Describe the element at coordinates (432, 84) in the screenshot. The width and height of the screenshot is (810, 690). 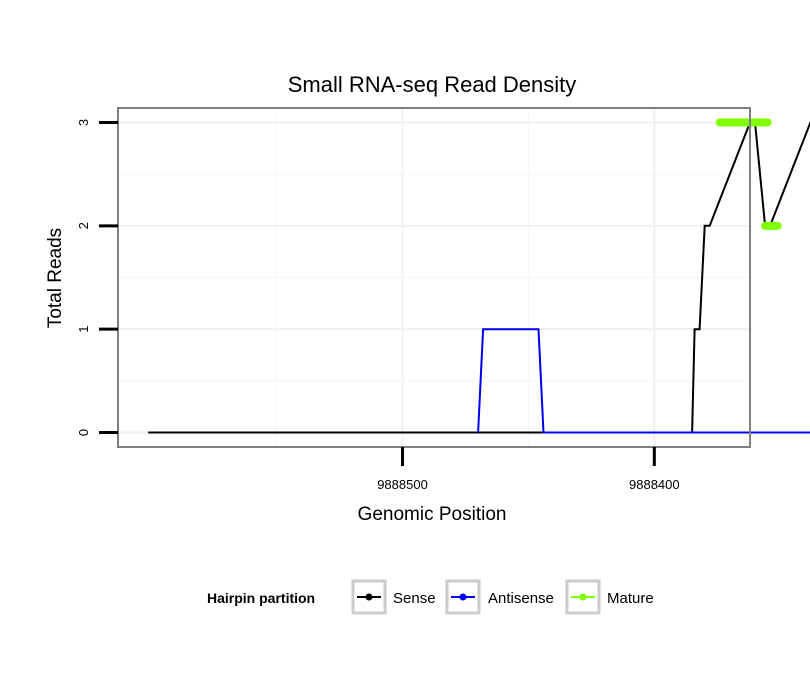
I see `chart-title: Small RNA-seq Read Density` at that location.